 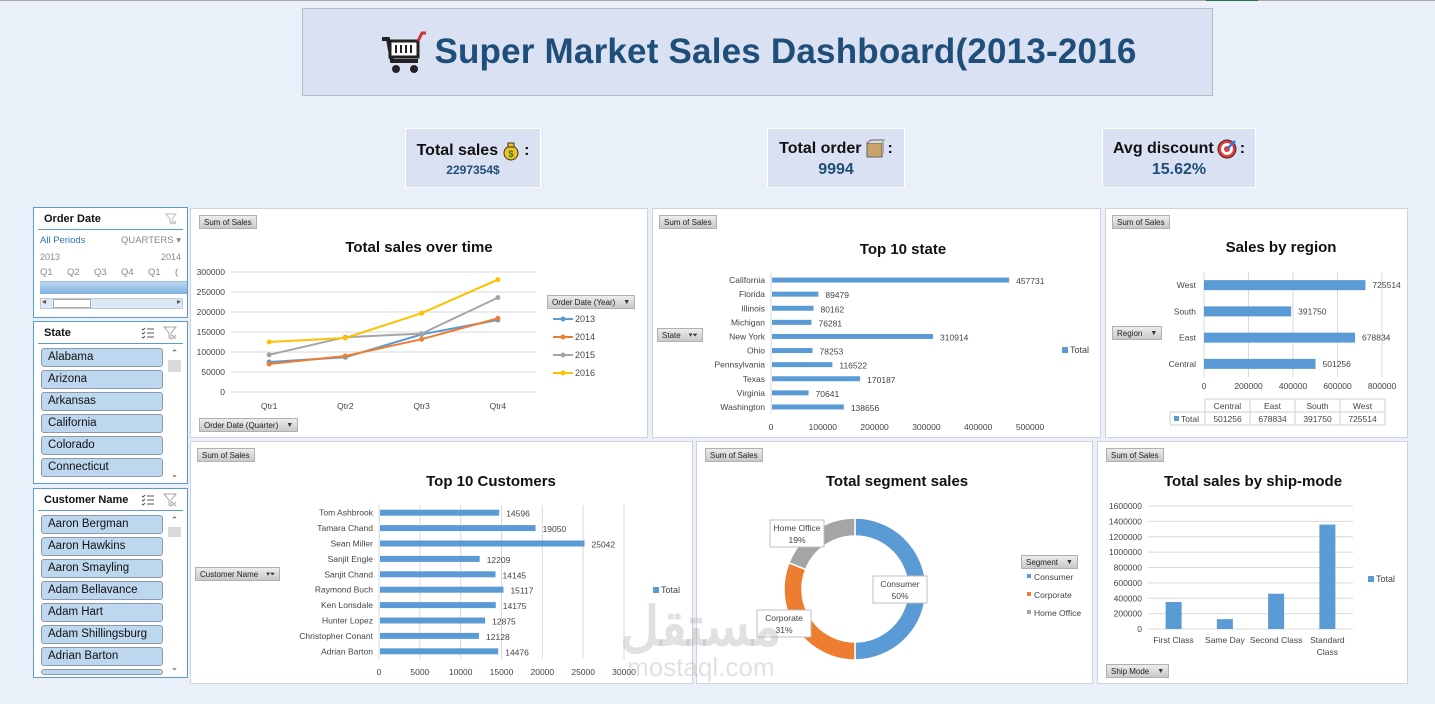 I want to click on slicer-item-alabama: Alabama, so click(x=102, y=357).